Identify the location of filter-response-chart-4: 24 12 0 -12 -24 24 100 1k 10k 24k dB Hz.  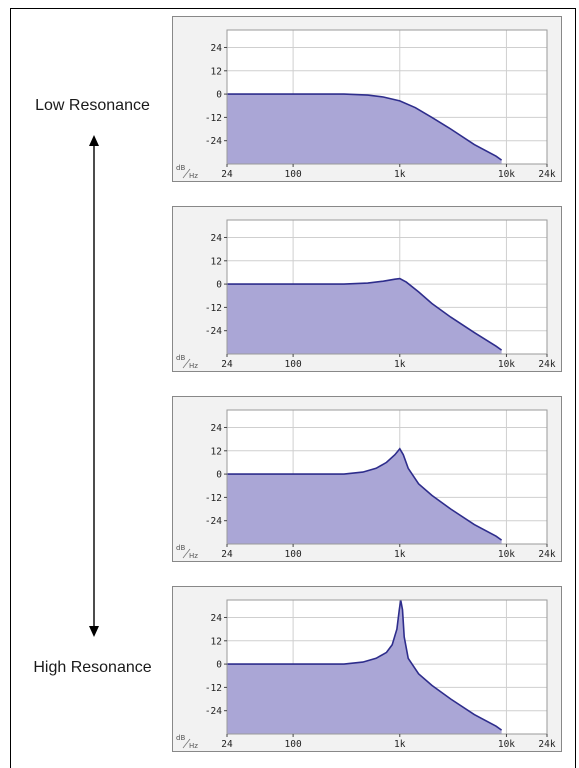
(367, 669).